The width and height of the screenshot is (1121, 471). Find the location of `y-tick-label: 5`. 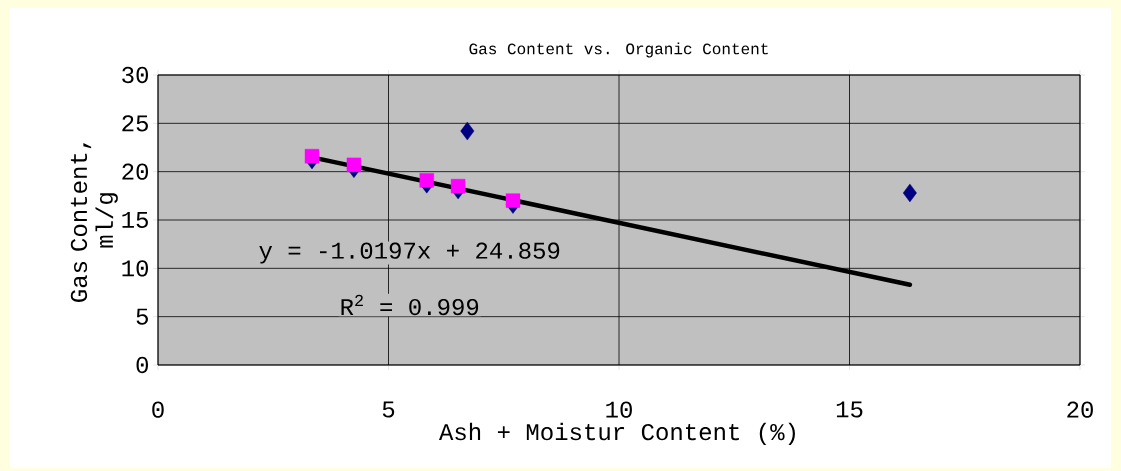

y-tick-label: 5 is located at coordinates (142, 316).